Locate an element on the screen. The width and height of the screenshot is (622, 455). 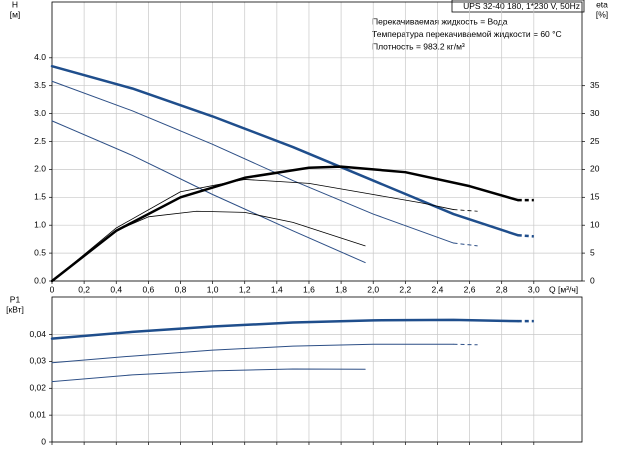
y2-tick-label: 20 is located at coordinates (595, 169).